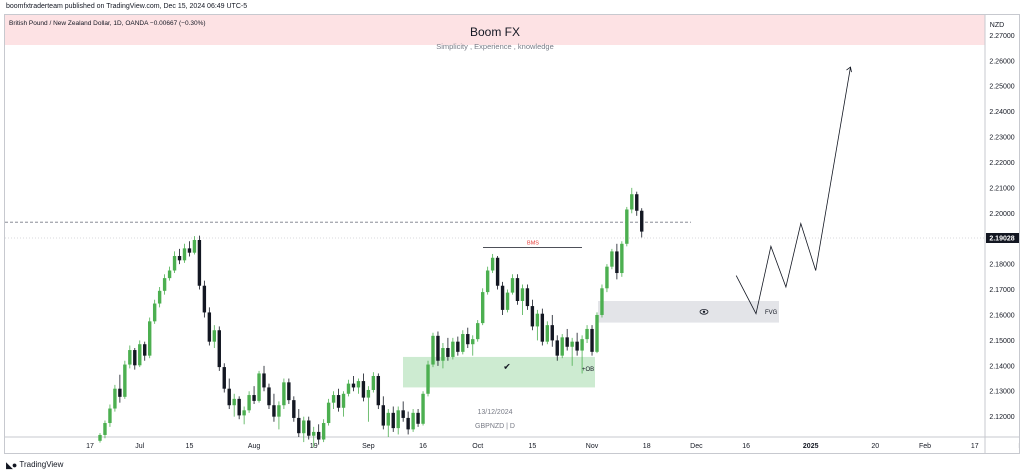  I want to click on y-tick-label: 2.14000, so click(1001, 366).